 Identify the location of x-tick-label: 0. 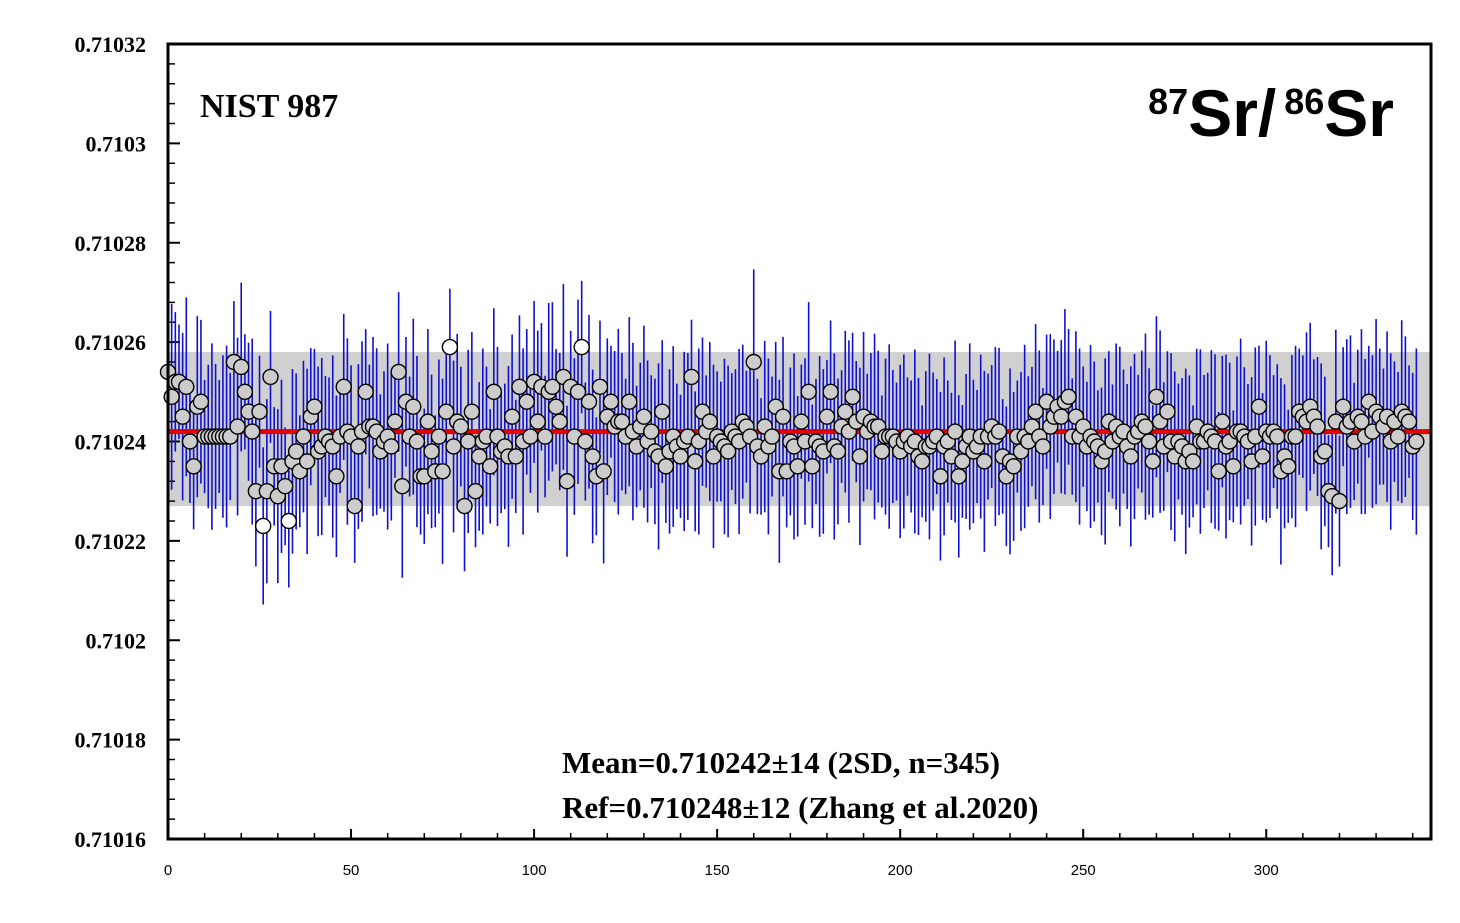
(168, 870).